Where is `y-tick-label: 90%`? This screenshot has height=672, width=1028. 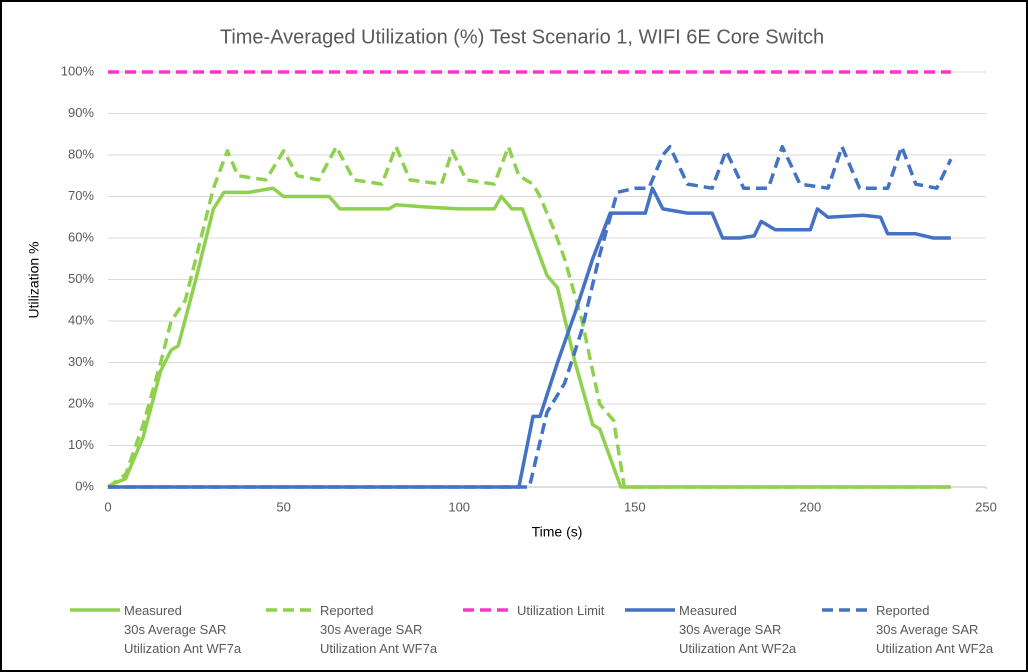 y-tick-label: 90% is located at coordinates (81, 112).